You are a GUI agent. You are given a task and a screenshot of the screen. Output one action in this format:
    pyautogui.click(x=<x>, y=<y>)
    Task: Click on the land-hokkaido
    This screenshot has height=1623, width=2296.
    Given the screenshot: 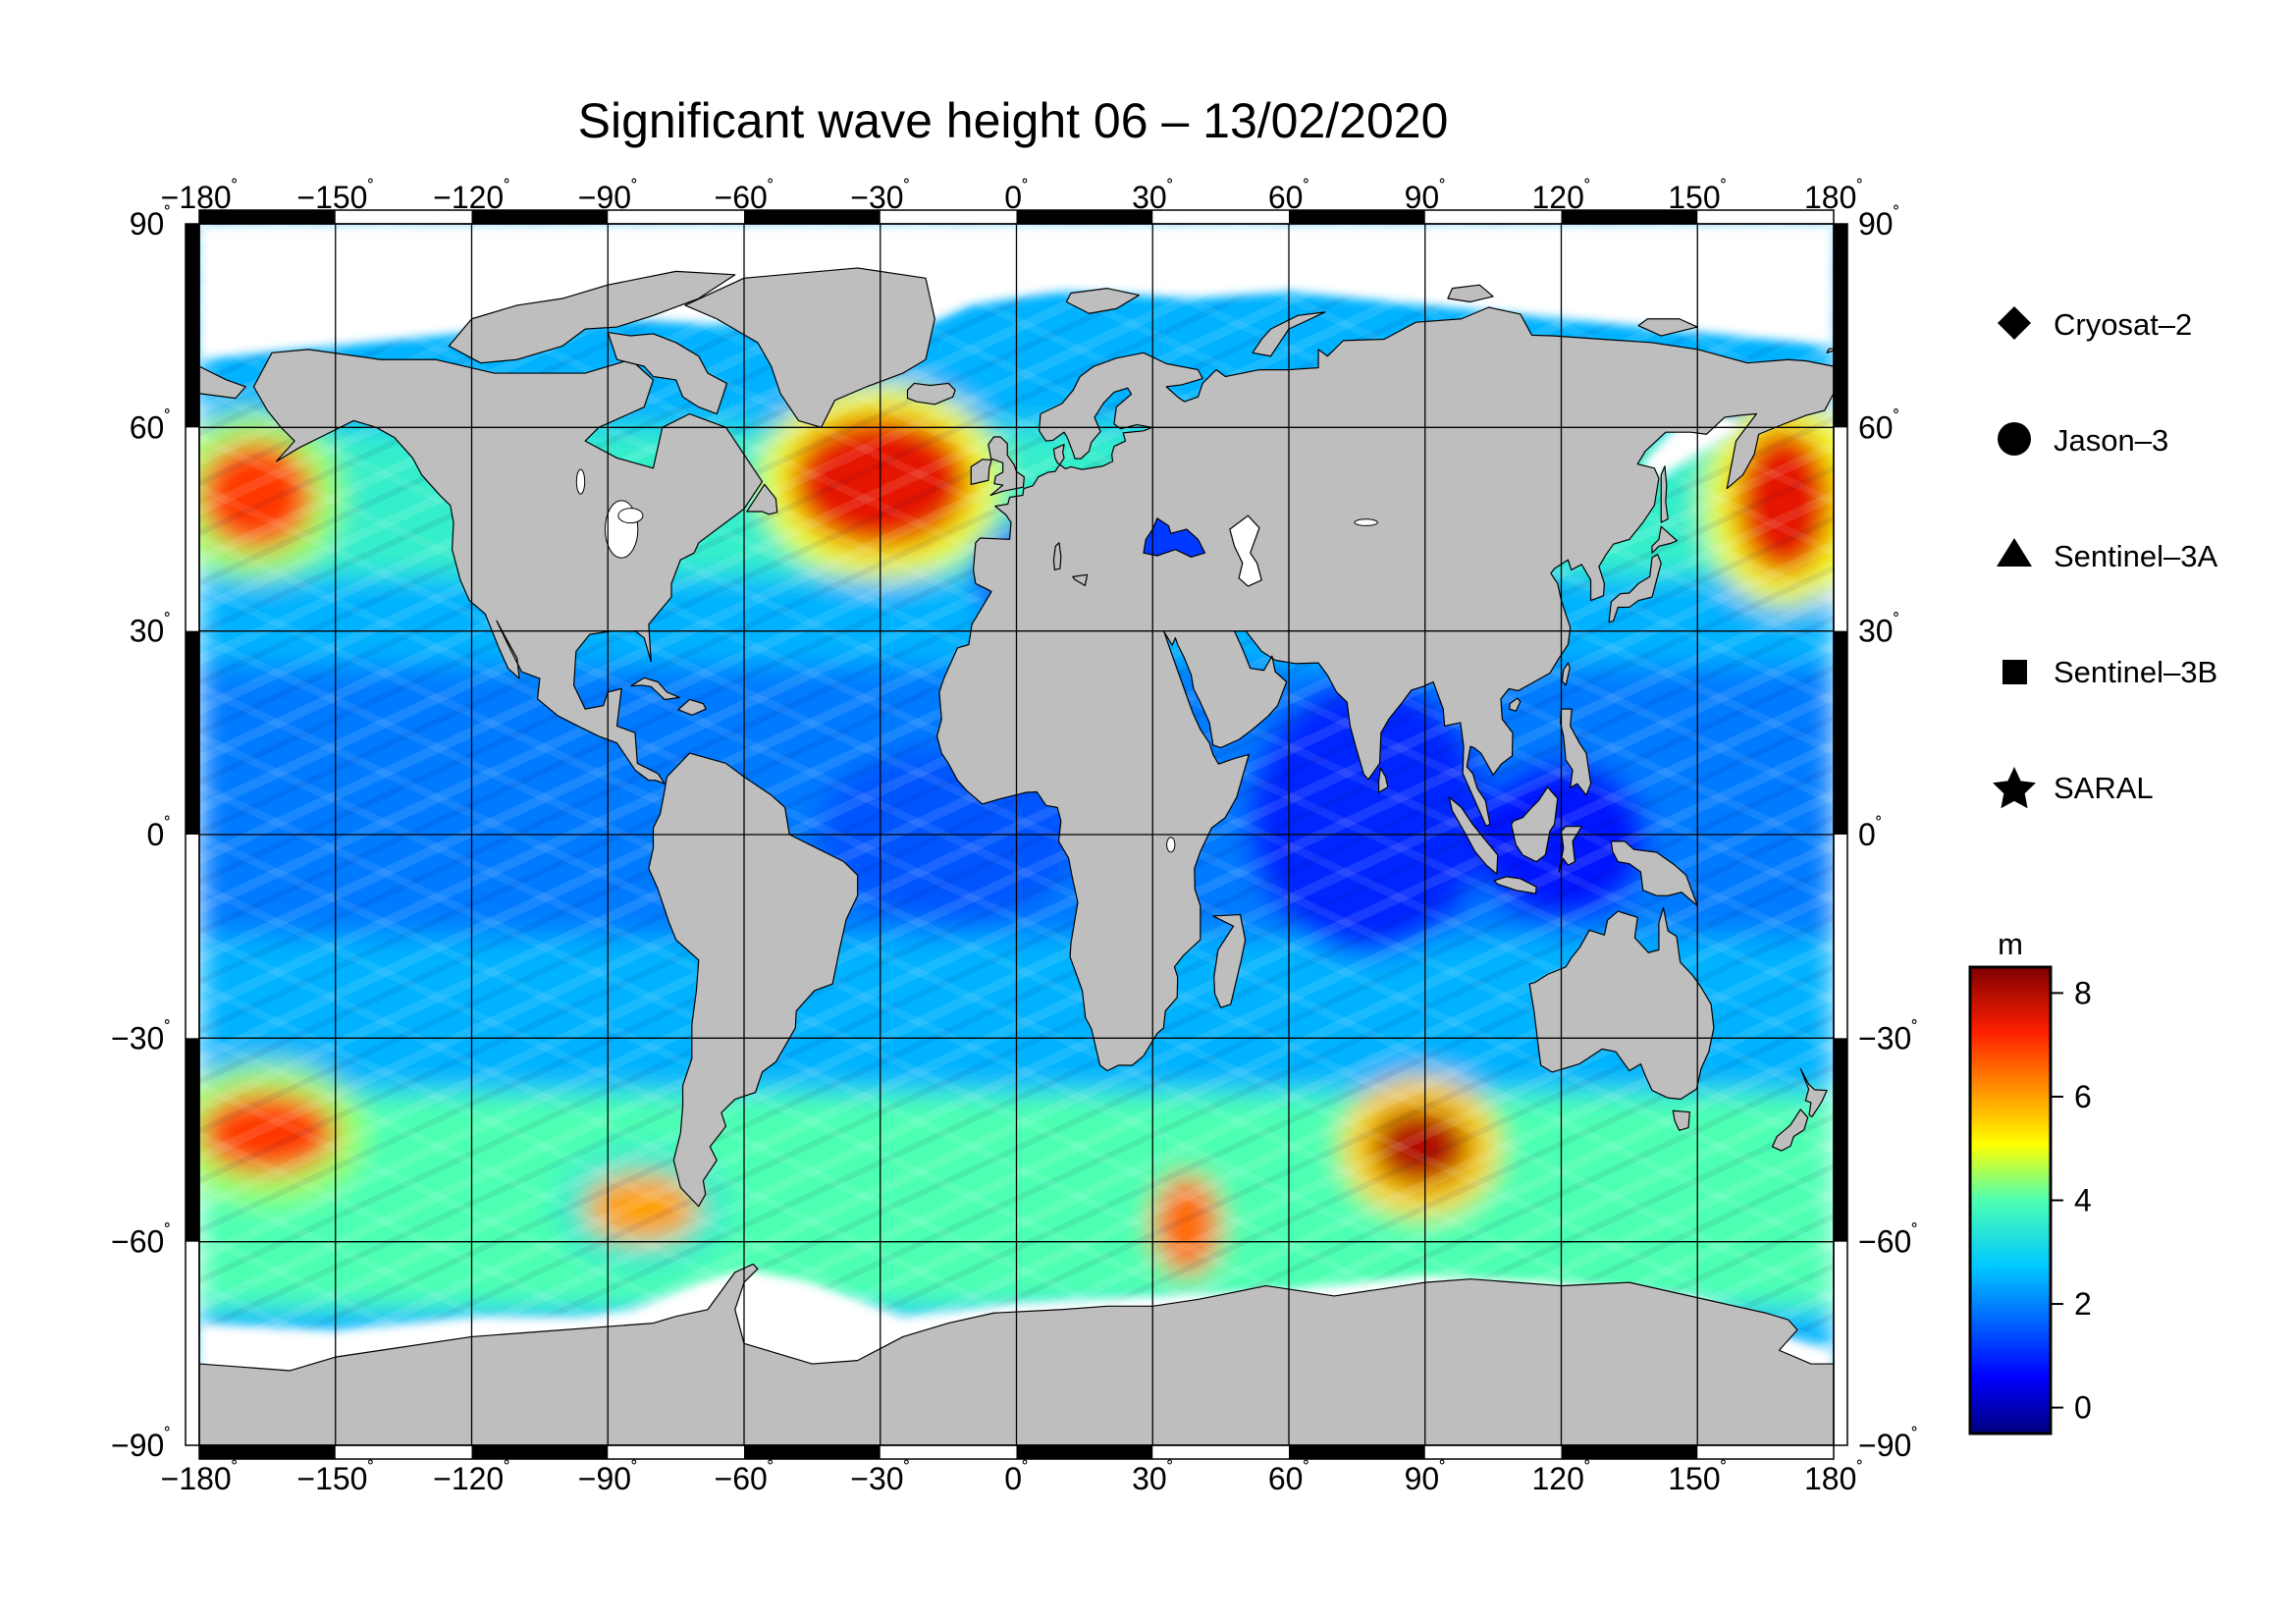 What is the action you would take?
    pyautogui.click(x=1665, y=540)
    